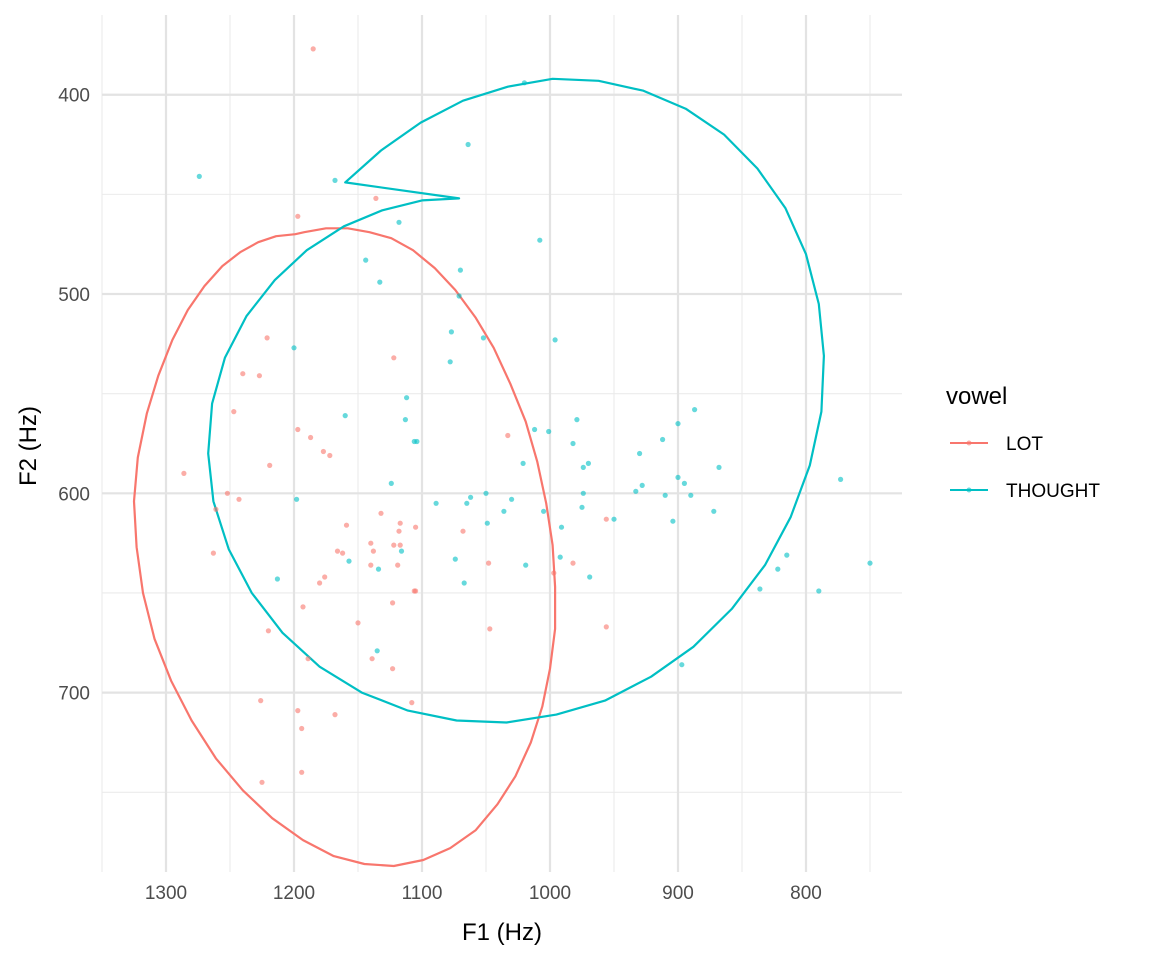  I want to click on legend: vowel LOT THOUGHT, so click(1023, 442).